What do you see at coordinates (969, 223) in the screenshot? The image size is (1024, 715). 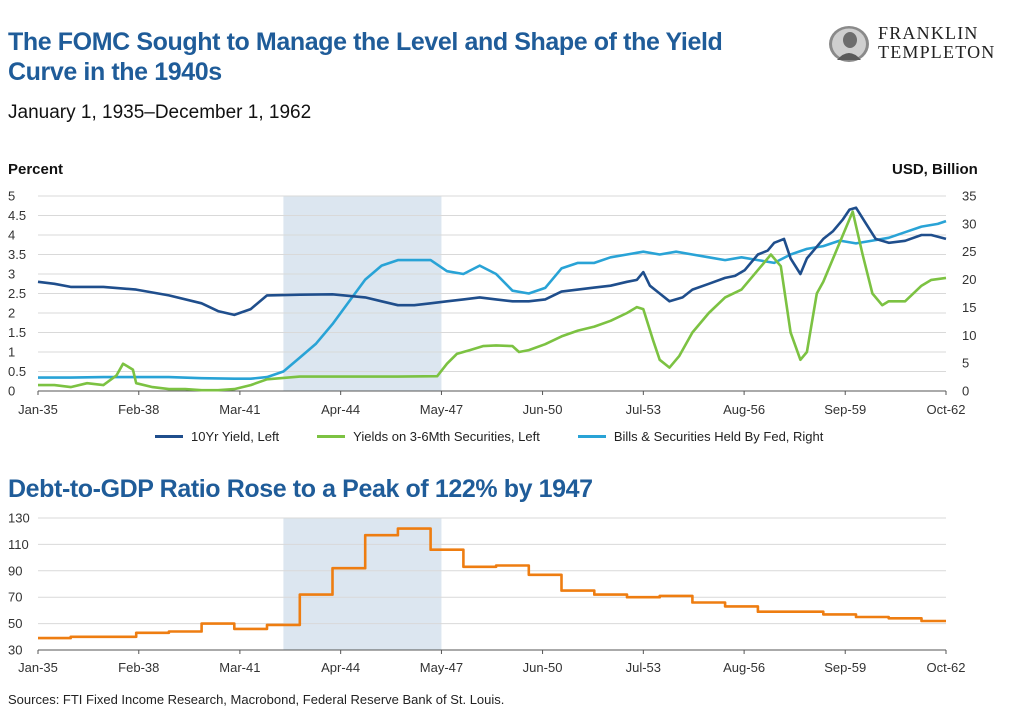 I see `right-tick-label: 30` at bounding box center [969, 223].